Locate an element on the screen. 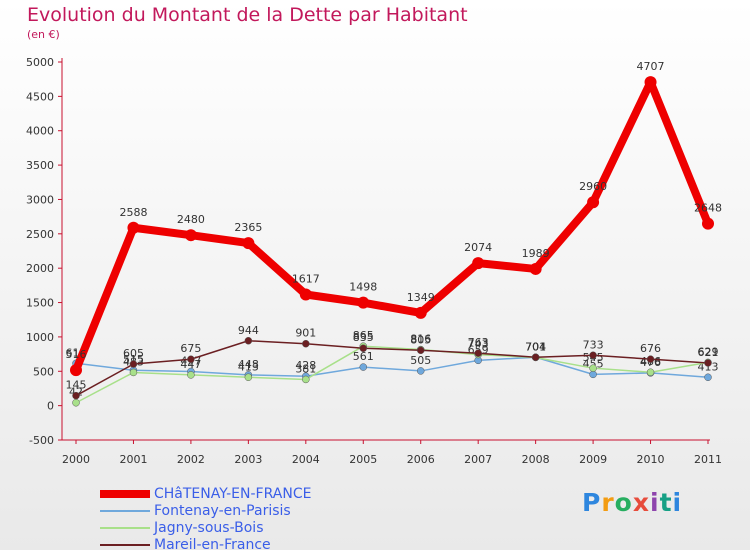 The image size is (750, 553). data-label: 1989 is located at coordinates (536, 253).